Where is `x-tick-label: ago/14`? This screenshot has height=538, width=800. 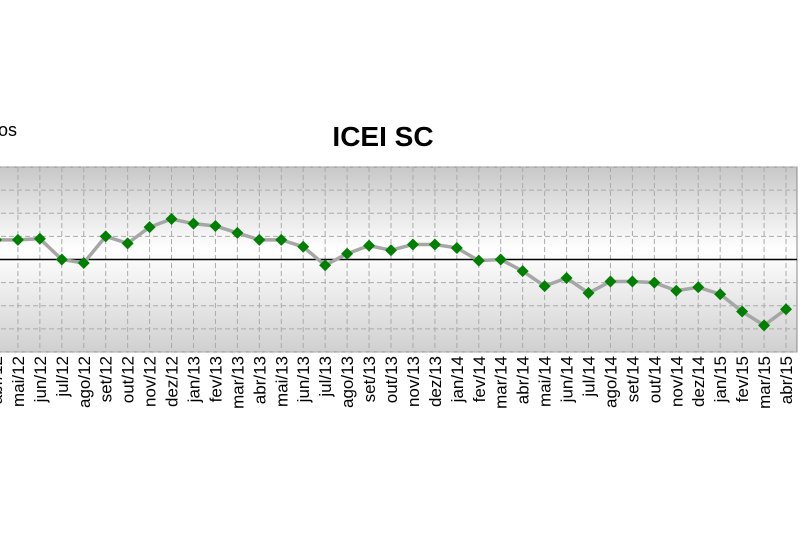 x-tick-label: ago/14 is located at coordinates (610, 382).